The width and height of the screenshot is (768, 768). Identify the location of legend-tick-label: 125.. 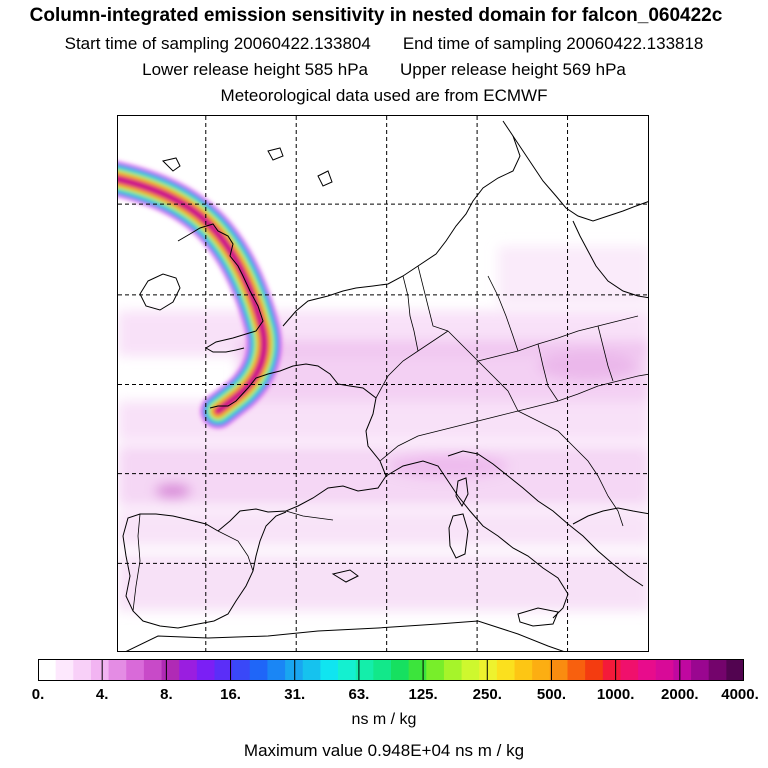
(423, 694).